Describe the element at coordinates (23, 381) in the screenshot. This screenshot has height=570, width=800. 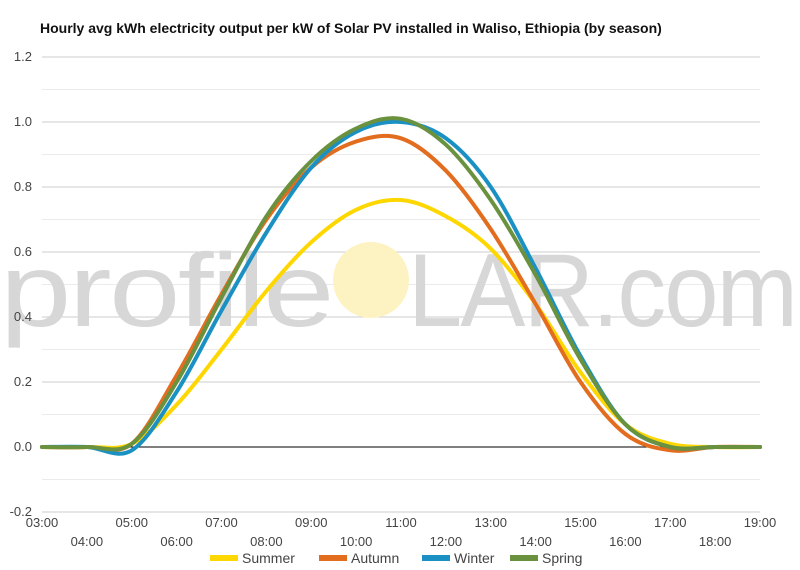
I see `y-tick-label: 0.2` at that location.